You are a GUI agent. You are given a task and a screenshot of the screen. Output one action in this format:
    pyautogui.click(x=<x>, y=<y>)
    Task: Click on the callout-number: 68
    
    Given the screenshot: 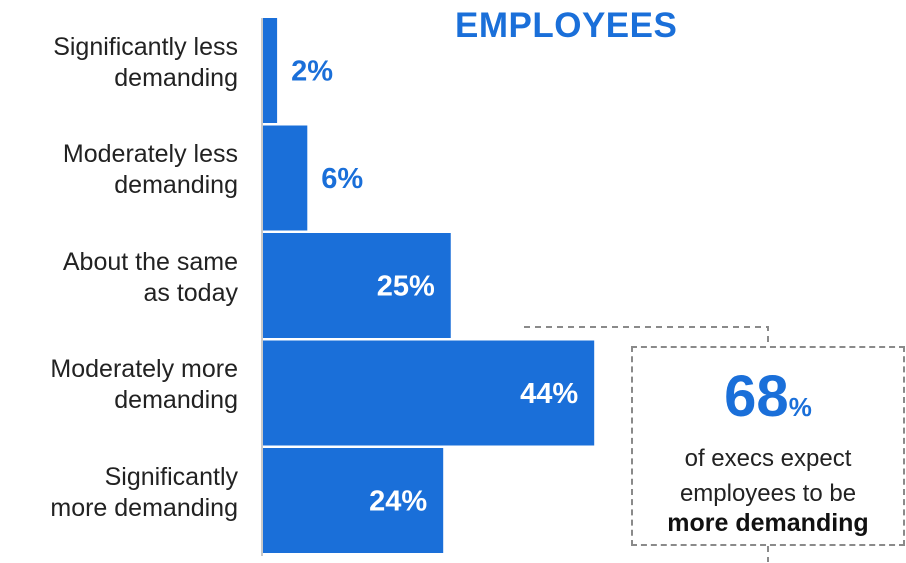 What is the action you would take?
    pyautogui.click(x=756, y=396)
    